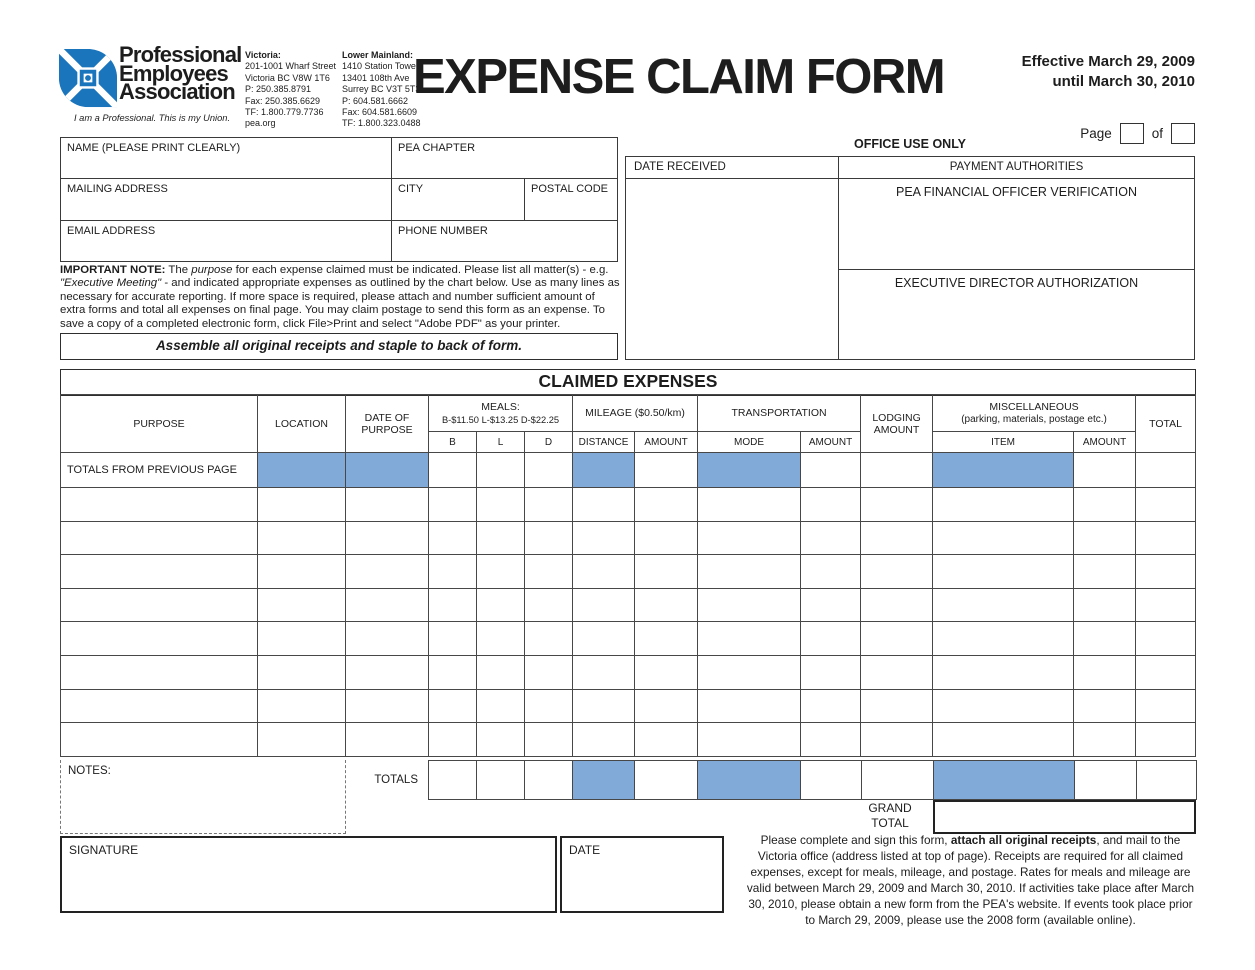 The image size is (1255, 970). I want to click on totals-misc-amount-cell, so click(1105, 780).